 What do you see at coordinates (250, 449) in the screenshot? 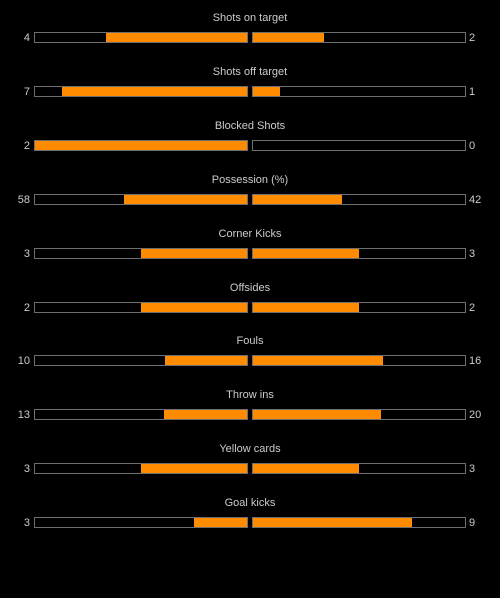
I see `stat-label: Yellow cards` at bounding box center [250, 449].